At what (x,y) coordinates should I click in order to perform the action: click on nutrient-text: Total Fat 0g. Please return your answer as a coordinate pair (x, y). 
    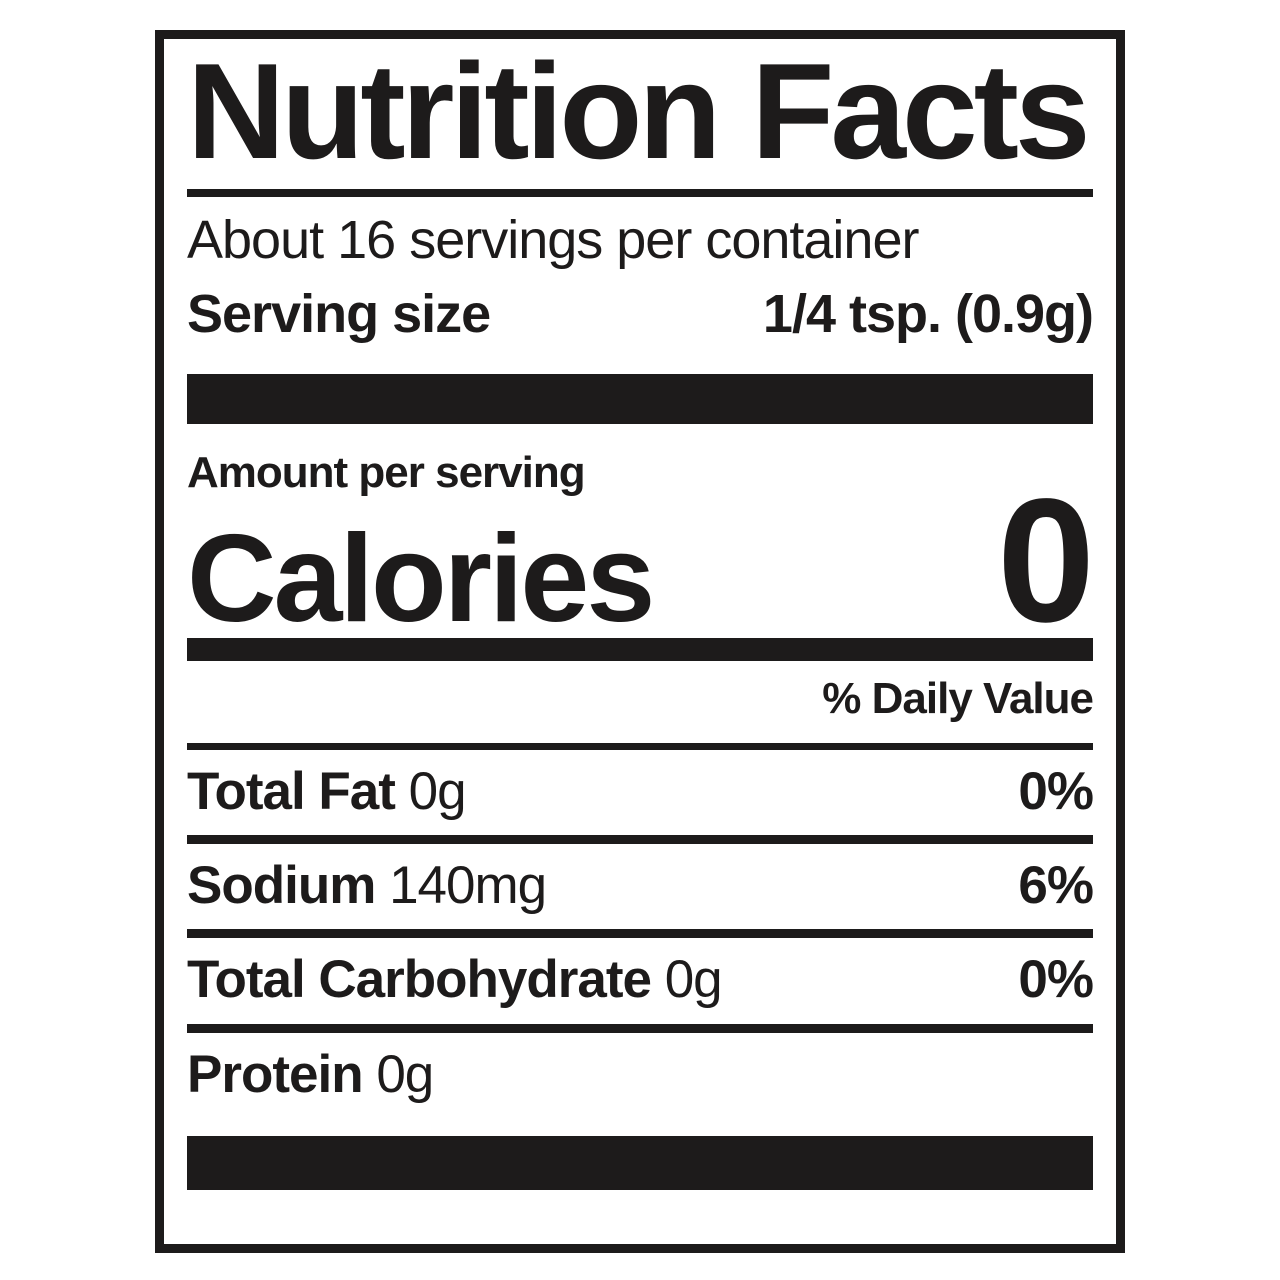
    Looking at the image, I should click on (327, 791).